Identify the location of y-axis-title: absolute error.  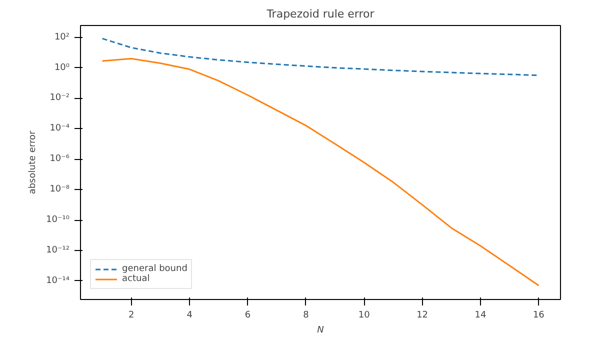
(33, 162).